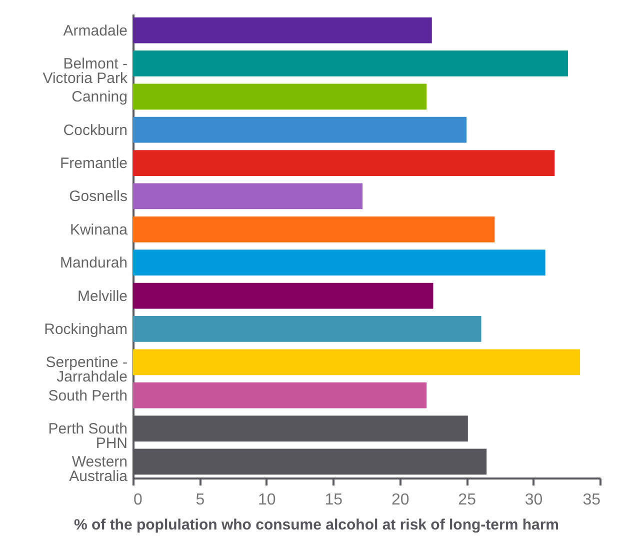 The width and height of the screenshot is (624, 536). What do you see at coordinates (333, 500) in the screenshot?
I see `x-tick-label: 15` at bounding box center [333, 500].